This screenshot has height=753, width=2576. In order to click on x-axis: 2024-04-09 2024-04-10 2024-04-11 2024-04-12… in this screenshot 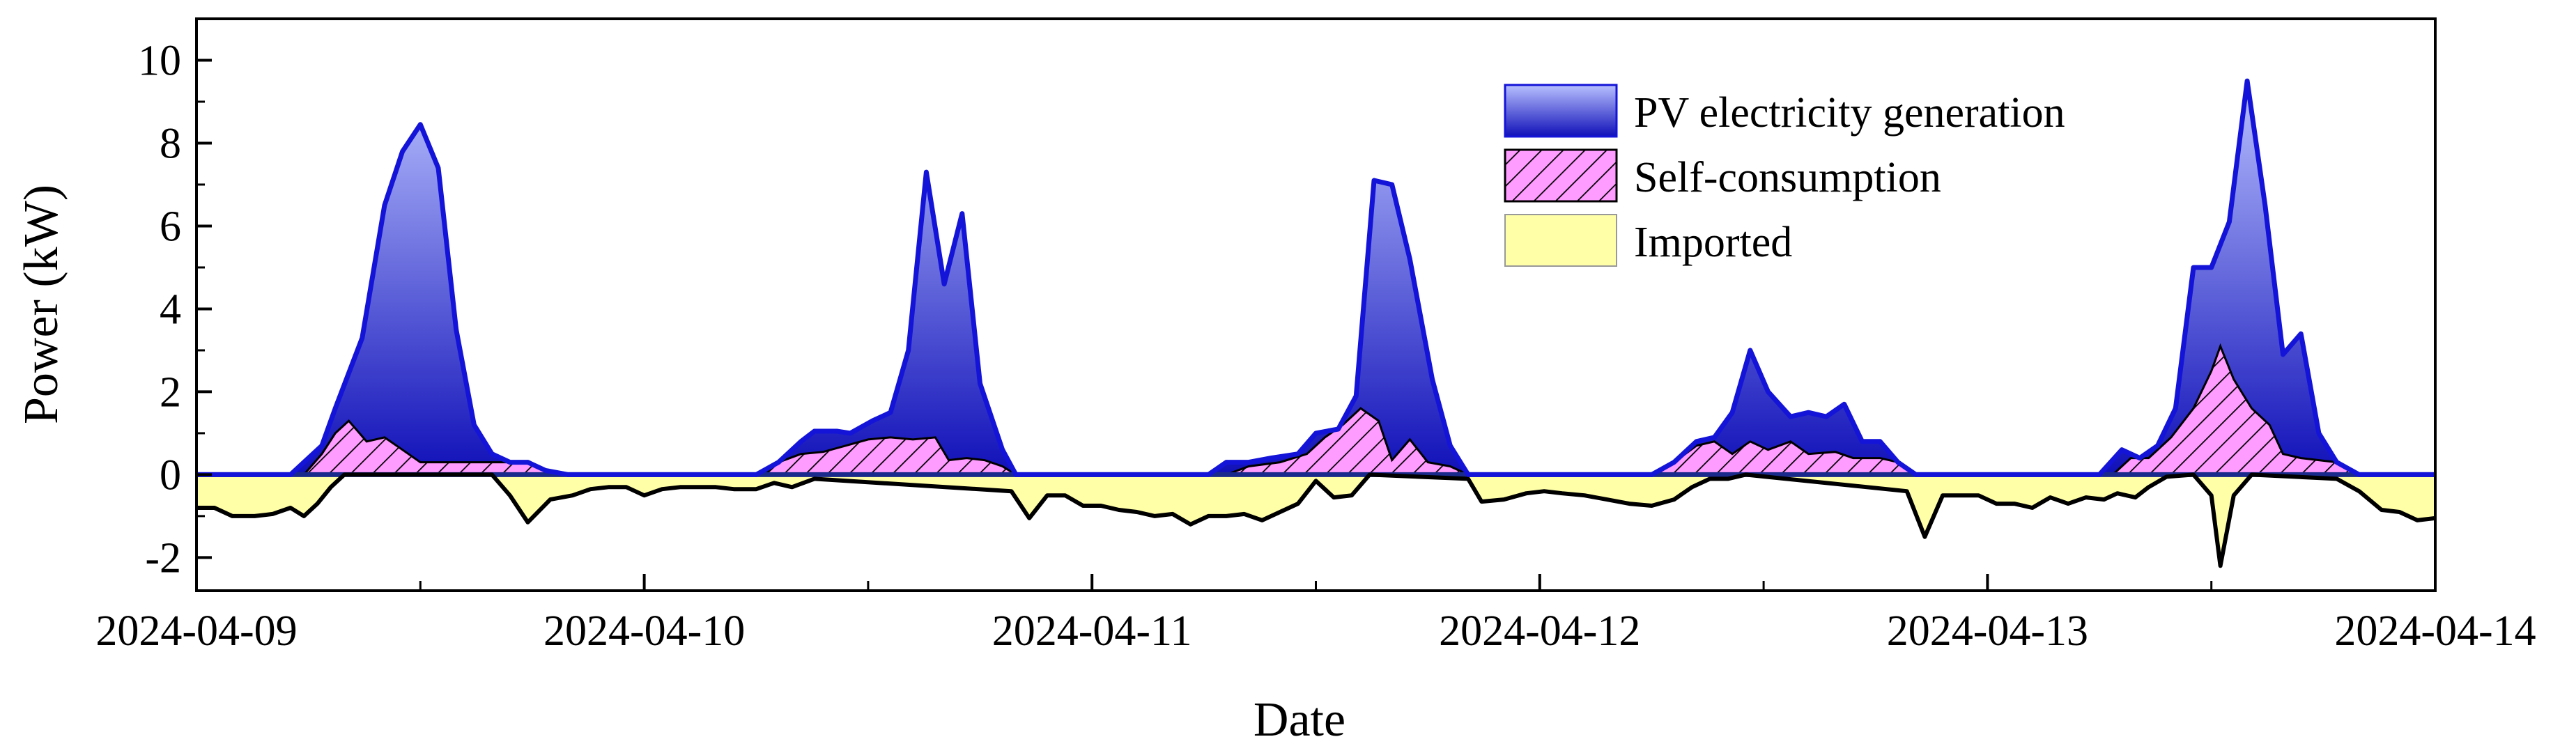, I will do `click(1315, 614)`.